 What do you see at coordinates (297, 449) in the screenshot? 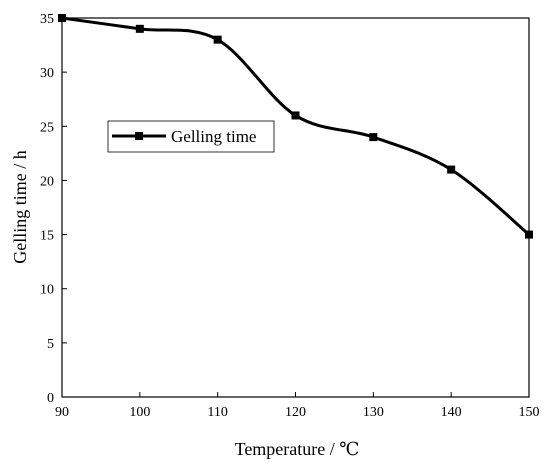
I see `x-axis-title: Temperature / ℃` at bounding box center [297, 449].